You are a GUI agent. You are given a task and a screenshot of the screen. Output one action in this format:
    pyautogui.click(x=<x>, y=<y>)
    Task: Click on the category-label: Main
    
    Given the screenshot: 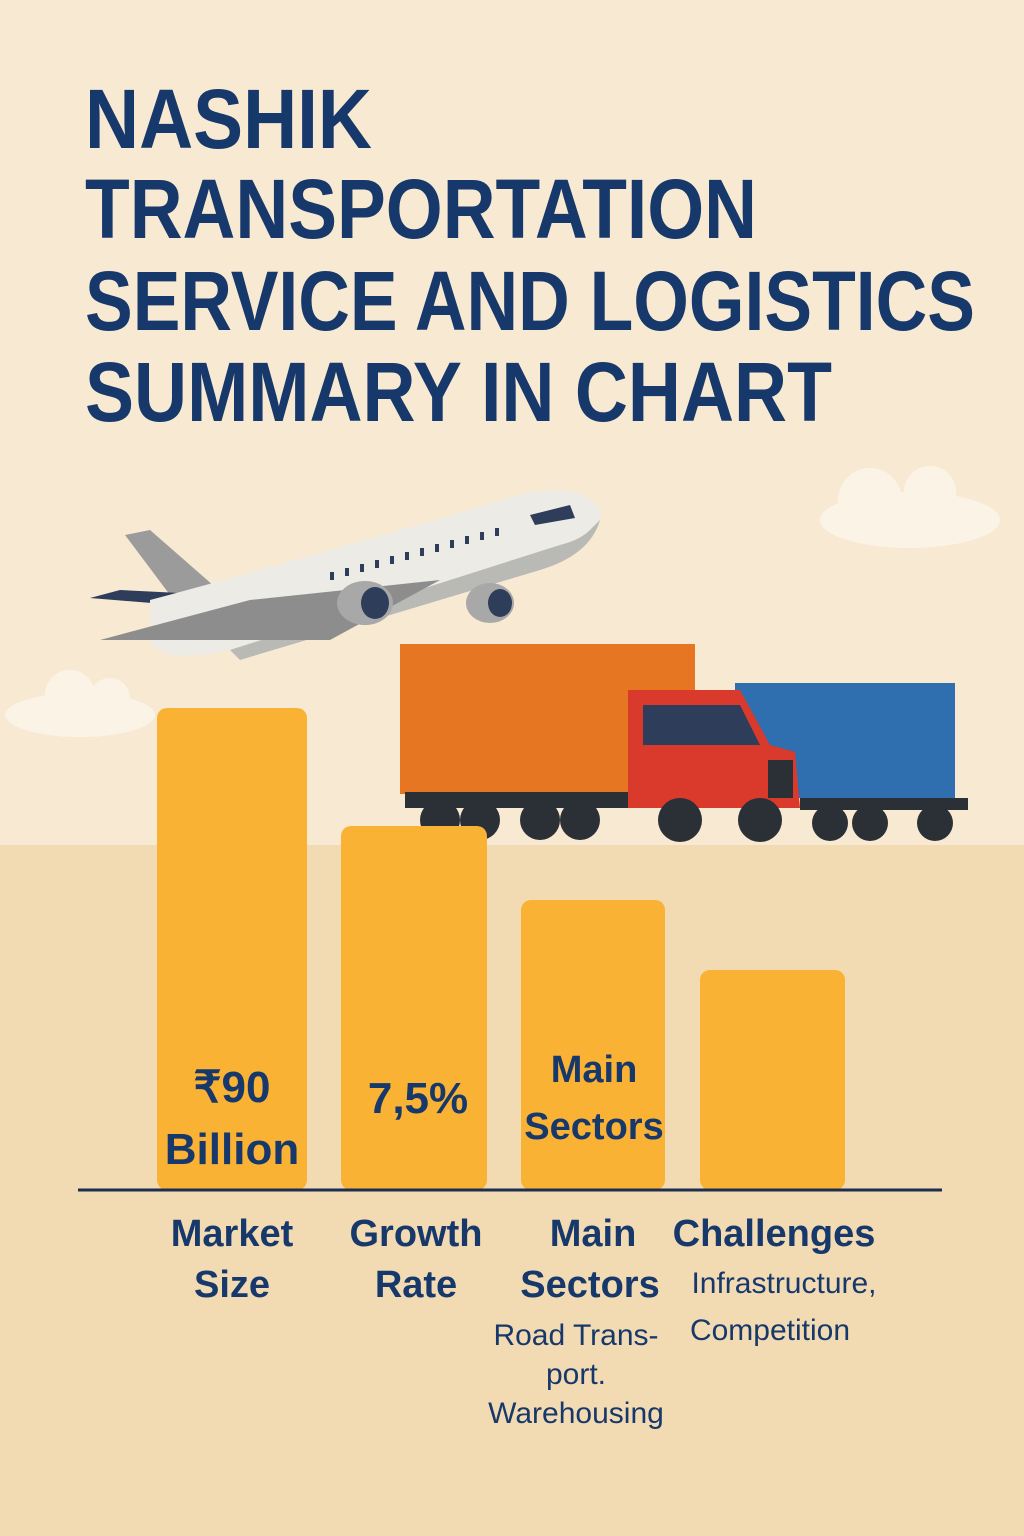 What is the action you would take?
    pyautogui.click(x=593, y=1234)
    